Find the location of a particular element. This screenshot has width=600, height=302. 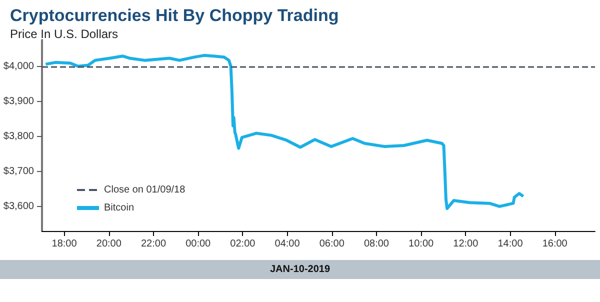

legend-label: Bitcoin is located at coordinates (119, 208).